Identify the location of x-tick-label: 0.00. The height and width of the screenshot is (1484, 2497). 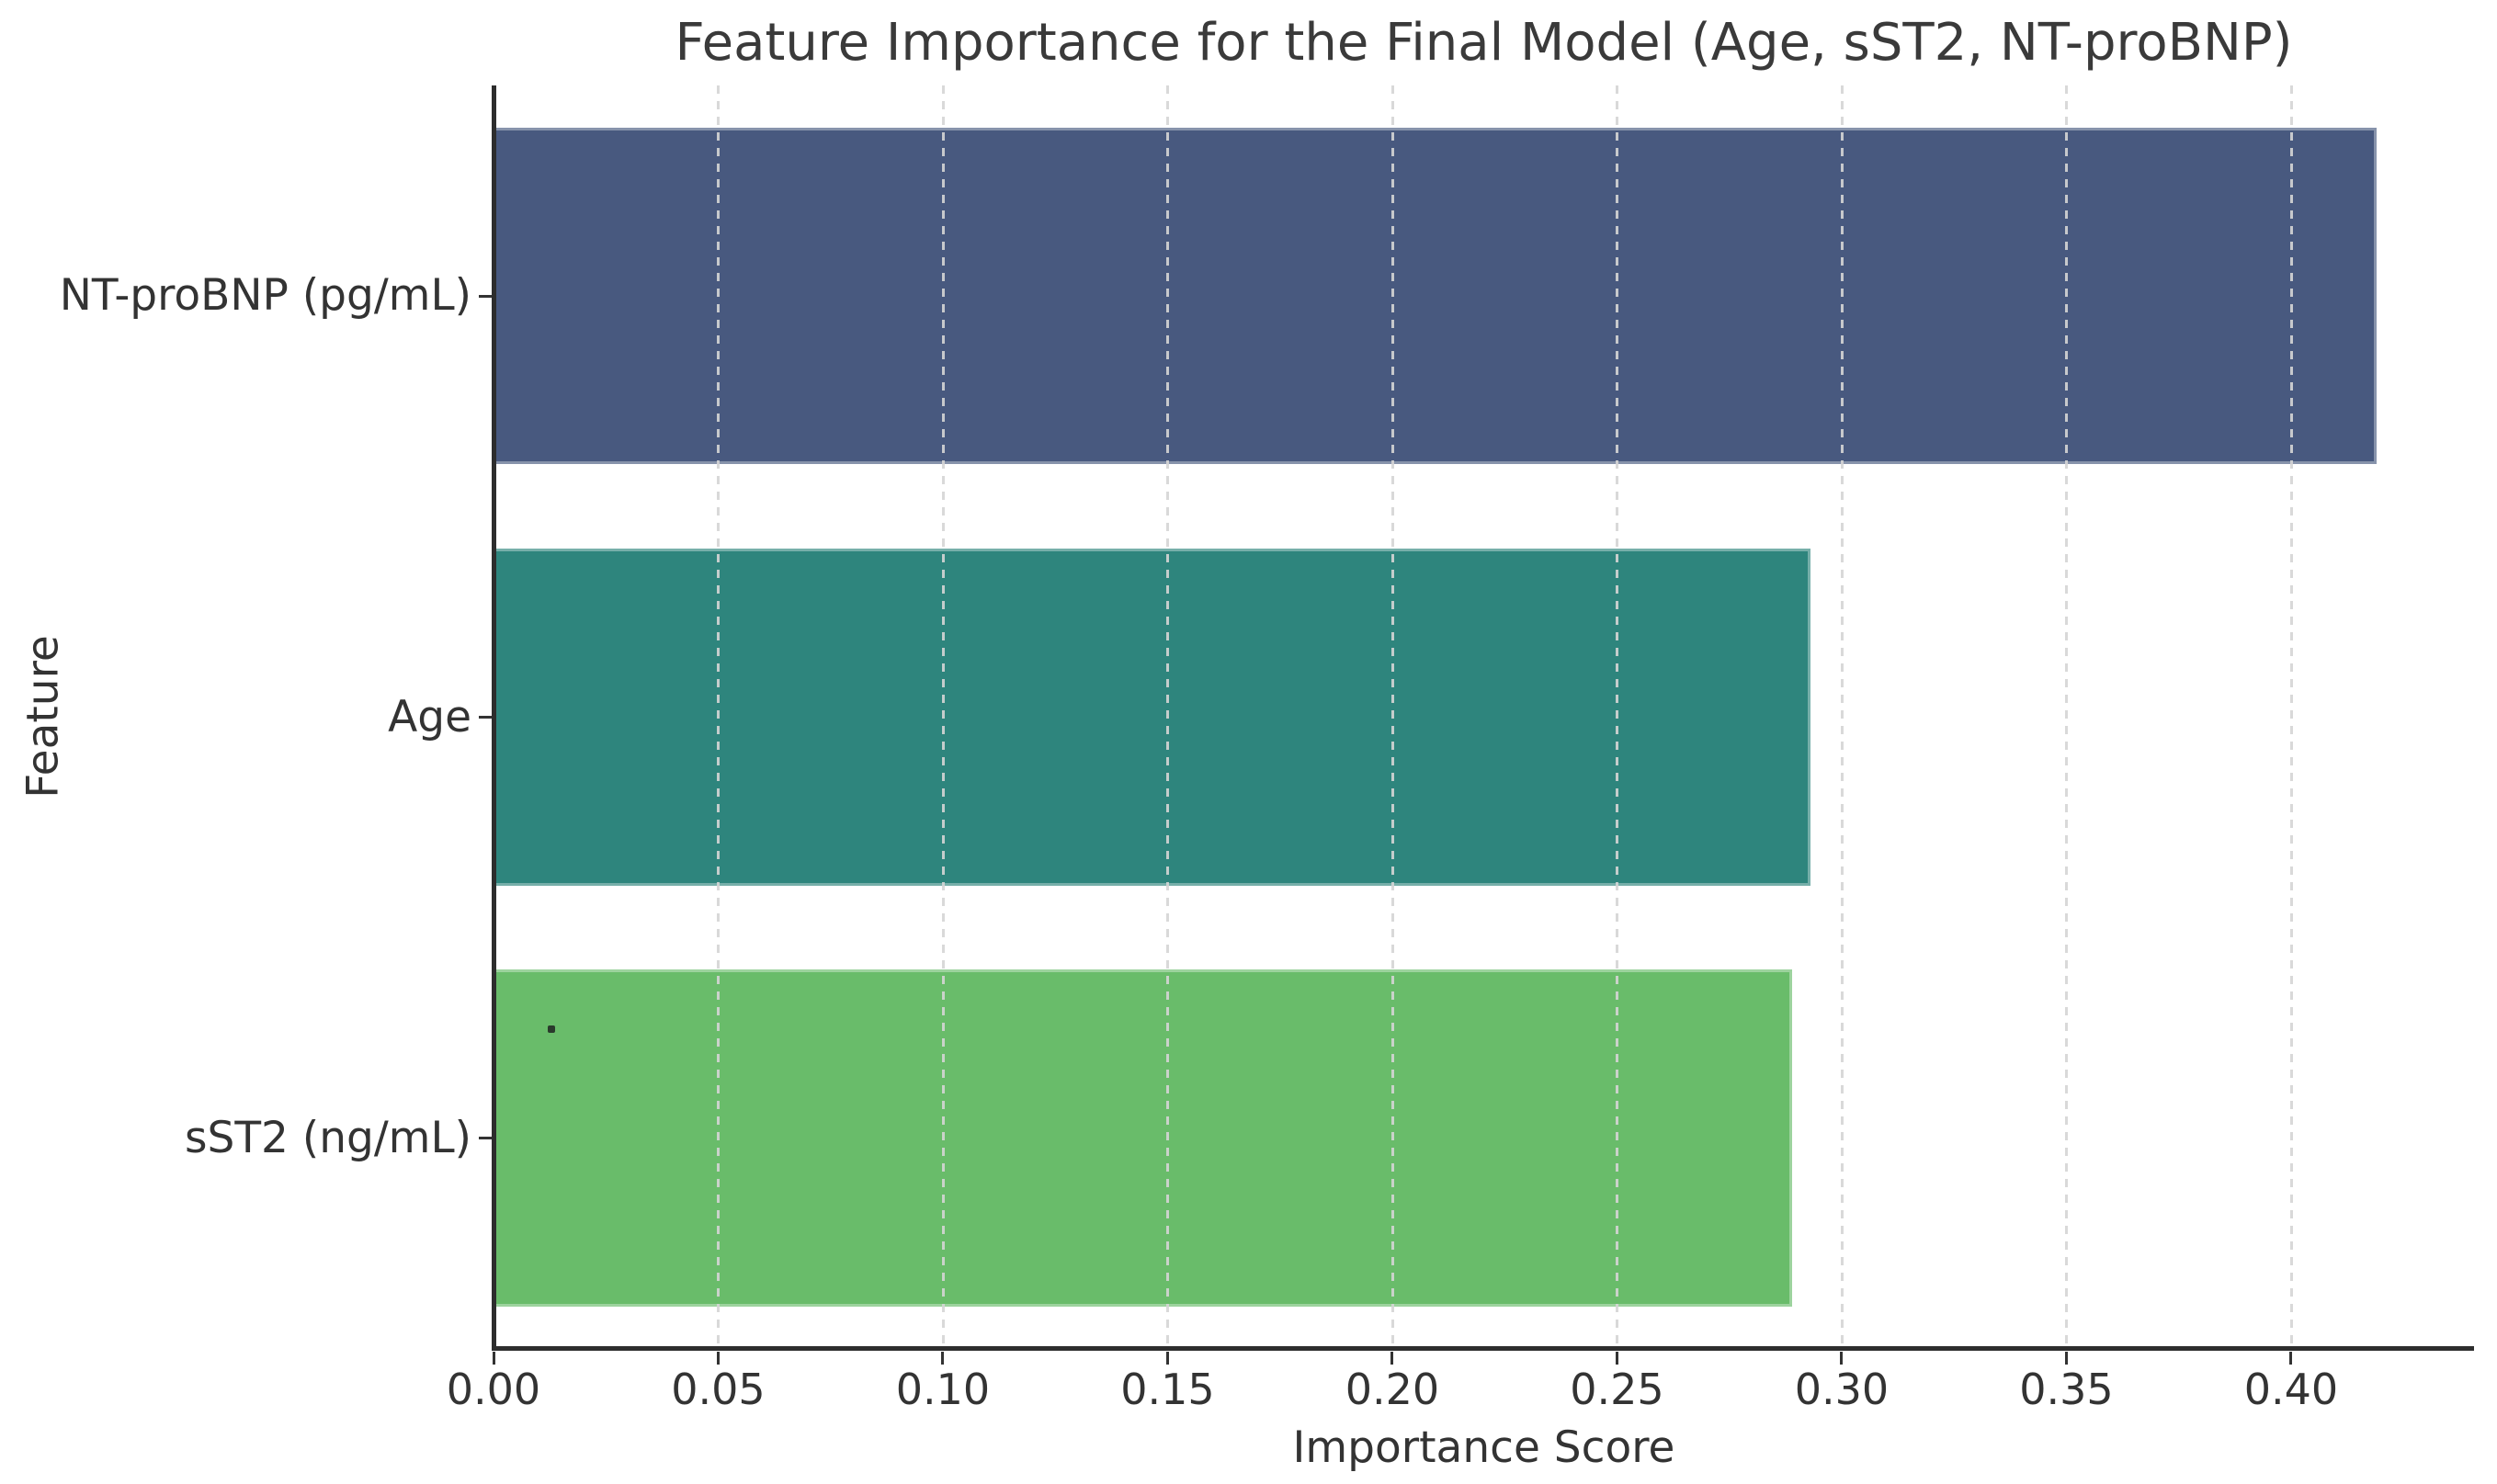
(494, 1389).